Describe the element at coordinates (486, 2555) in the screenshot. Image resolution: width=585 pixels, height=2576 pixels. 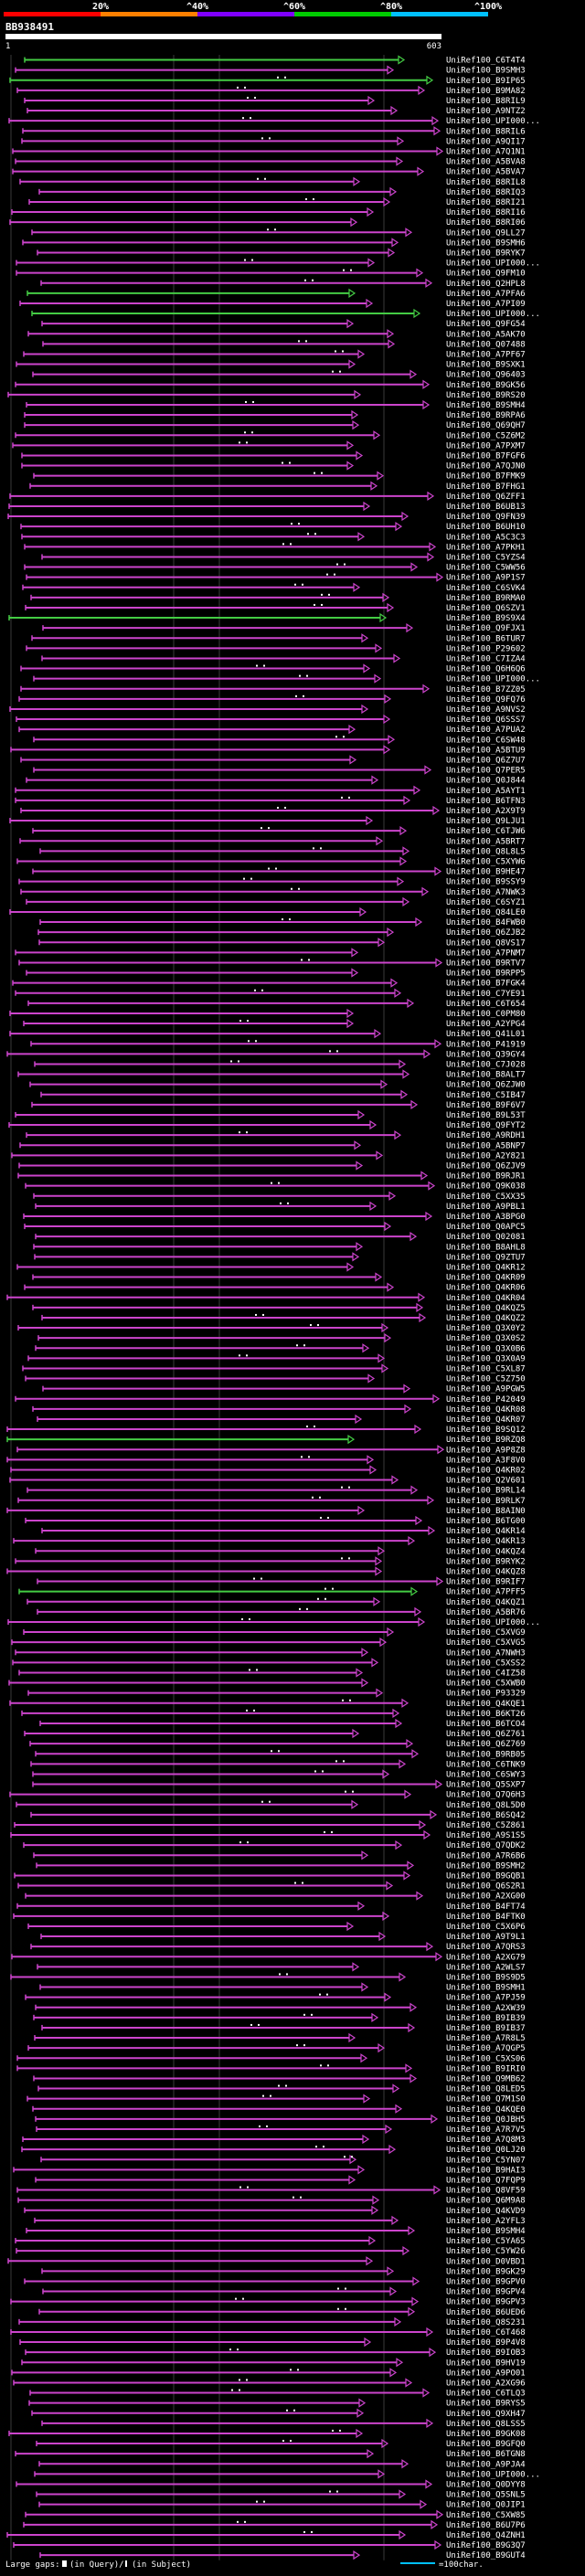
I see `hit-label: UniRef100_B9GUT4` at that location.